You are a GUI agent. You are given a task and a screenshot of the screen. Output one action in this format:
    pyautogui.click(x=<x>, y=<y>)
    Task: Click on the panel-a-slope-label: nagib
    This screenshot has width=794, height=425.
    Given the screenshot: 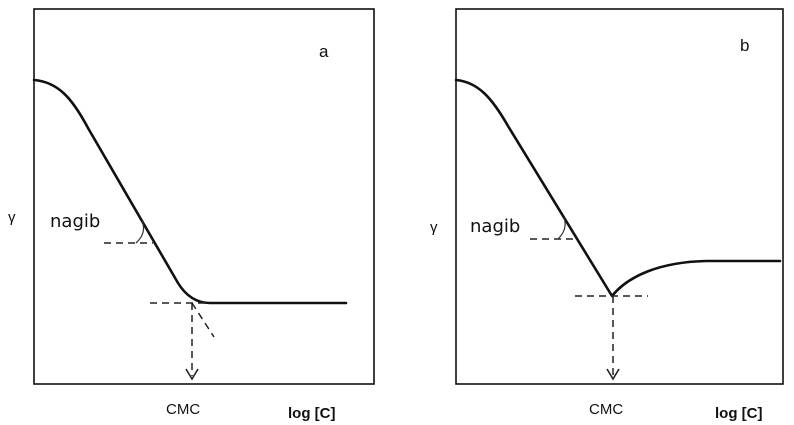 What is the action you would take?
    pyautogui.click(x=75, y=221)
    